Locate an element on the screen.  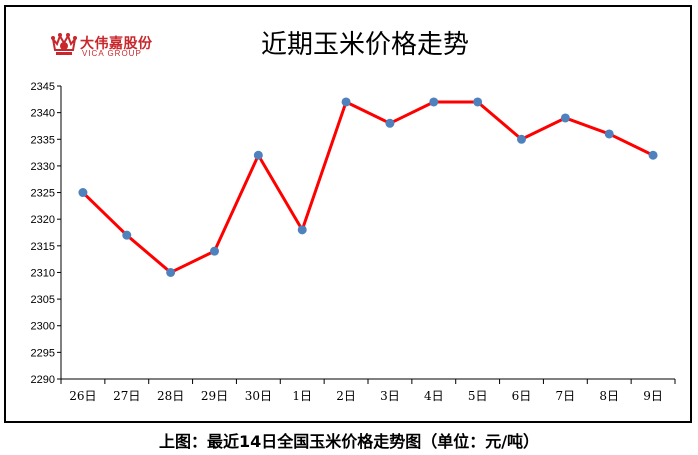
x-tick-label: 2日 is located at coordinates (346, 396).